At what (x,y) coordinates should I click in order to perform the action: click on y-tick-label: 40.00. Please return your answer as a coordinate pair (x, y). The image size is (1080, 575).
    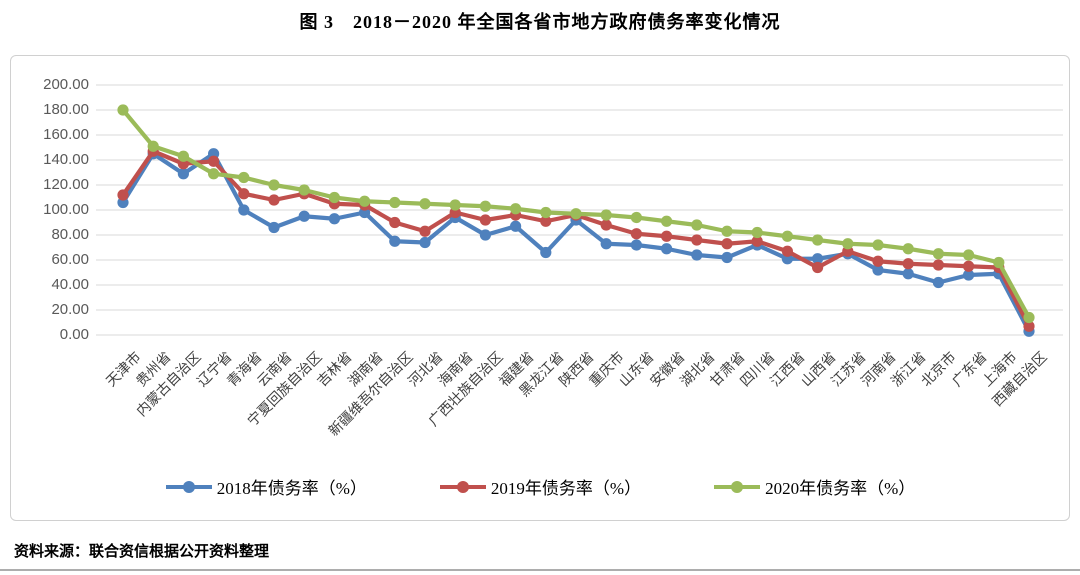
    Looking at the image, I should click on (70, 284).